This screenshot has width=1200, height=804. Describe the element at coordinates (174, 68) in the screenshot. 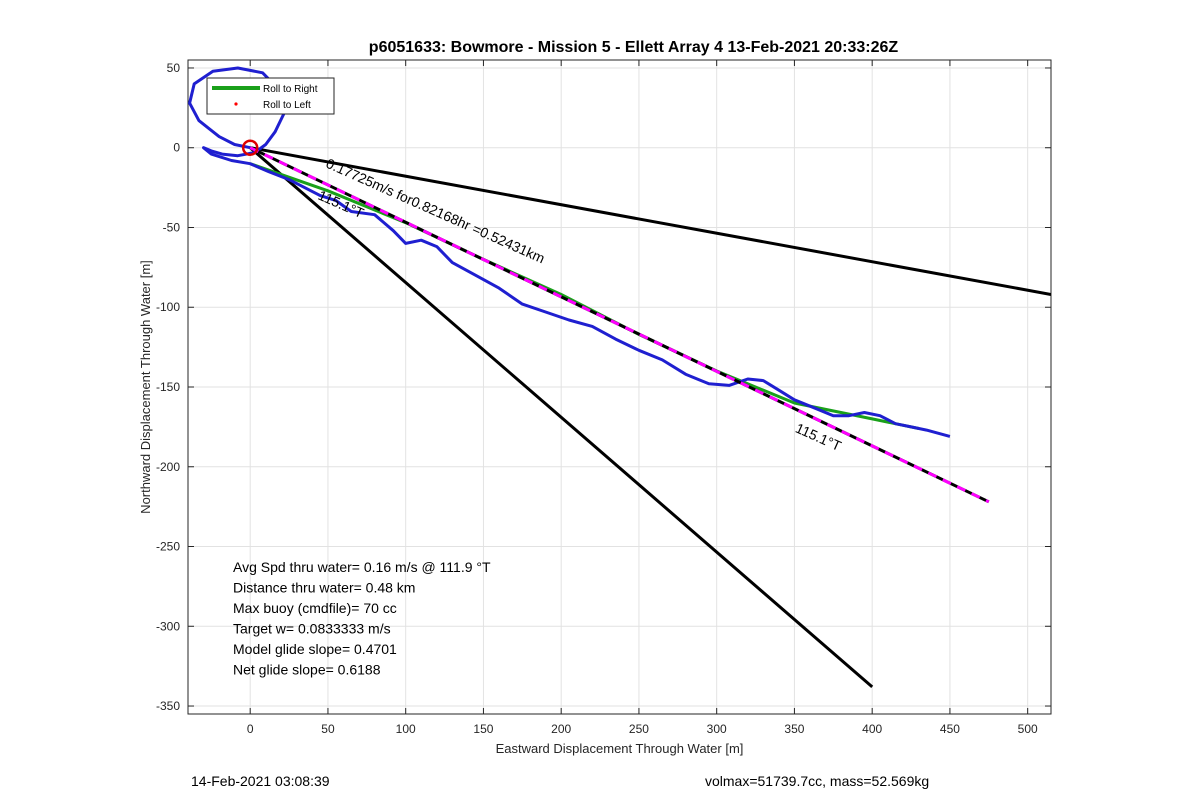

I see `y-tick-label: 50` at that location.